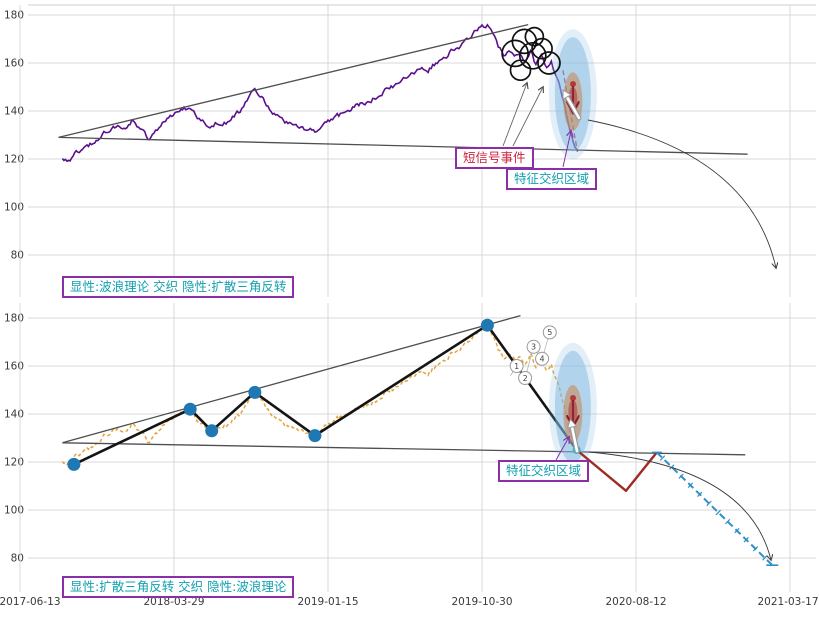 This screenshot has width=819, height=617. What do you see at coordinates (481, 602) in the screenshot?
I see `x-tick-label: 2019-10-30` at bounding box center [481, 602].